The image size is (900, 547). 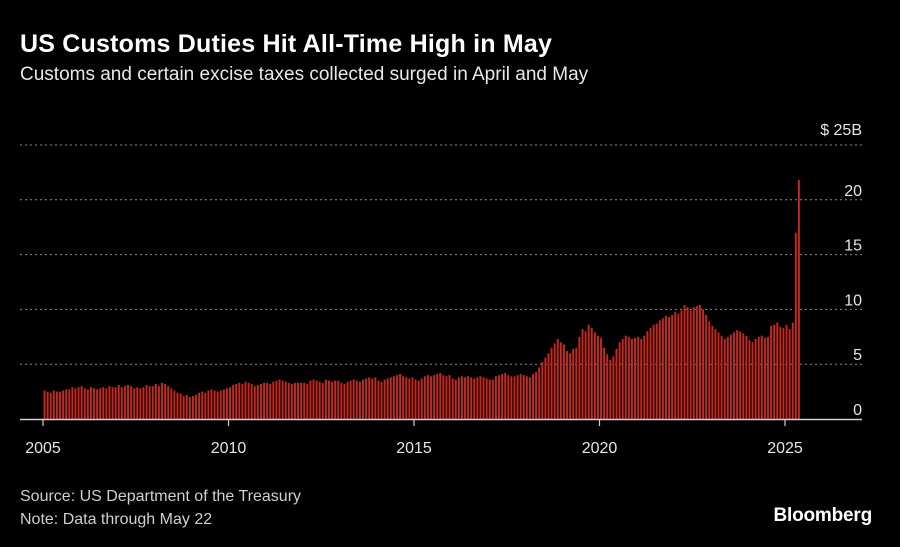 What do you see at coordinates (841, 270) in the screenshot?
I see `y-axis: 0 5 10 15 20 $ 25B` at bounding box center [841, 270].